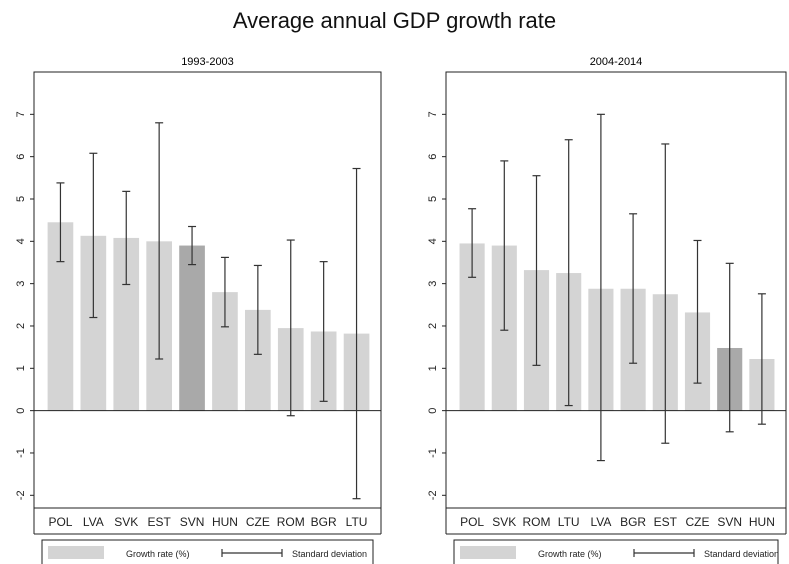 Image resolution: width=789 pixels, height=564 pixels. What do you see at coordinates (394, 20) in the screenshot?
I see `page-title: Average annual GDP growth rate` at bounding box center [394, 20].